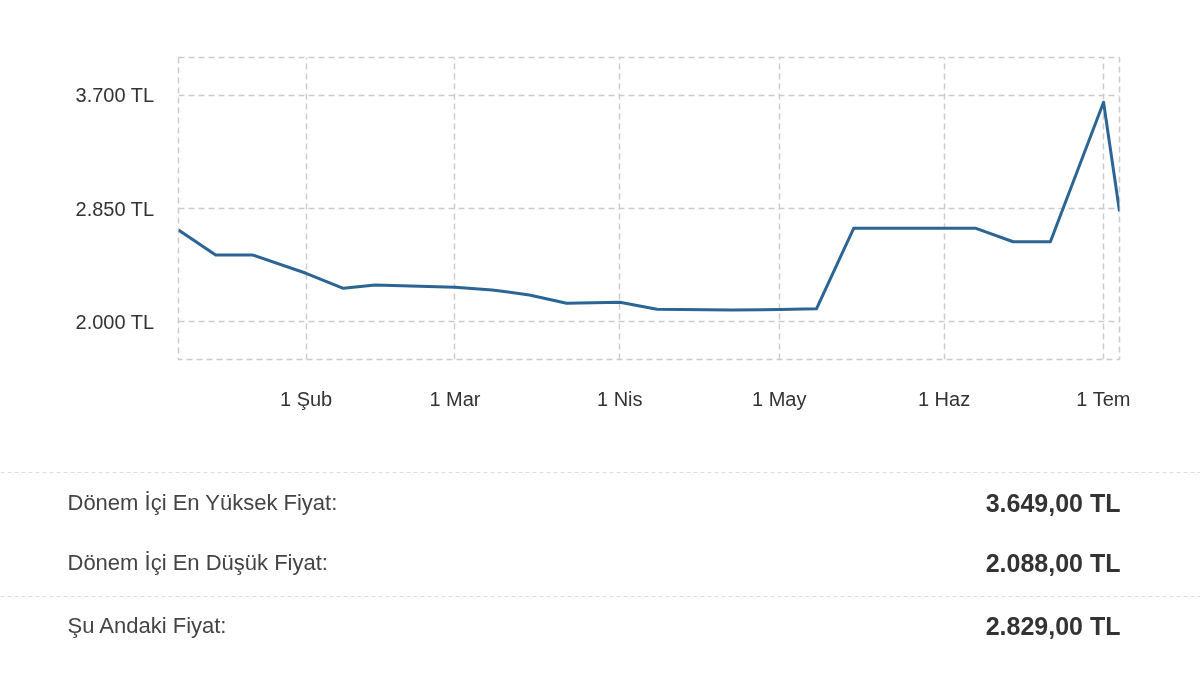 This screenshot has width=1200, height=681. What do you see at coordinates (306, 398) in the screenshot?
I see `x-tick-label: 1 Şub` at bounding box center [306, 398].